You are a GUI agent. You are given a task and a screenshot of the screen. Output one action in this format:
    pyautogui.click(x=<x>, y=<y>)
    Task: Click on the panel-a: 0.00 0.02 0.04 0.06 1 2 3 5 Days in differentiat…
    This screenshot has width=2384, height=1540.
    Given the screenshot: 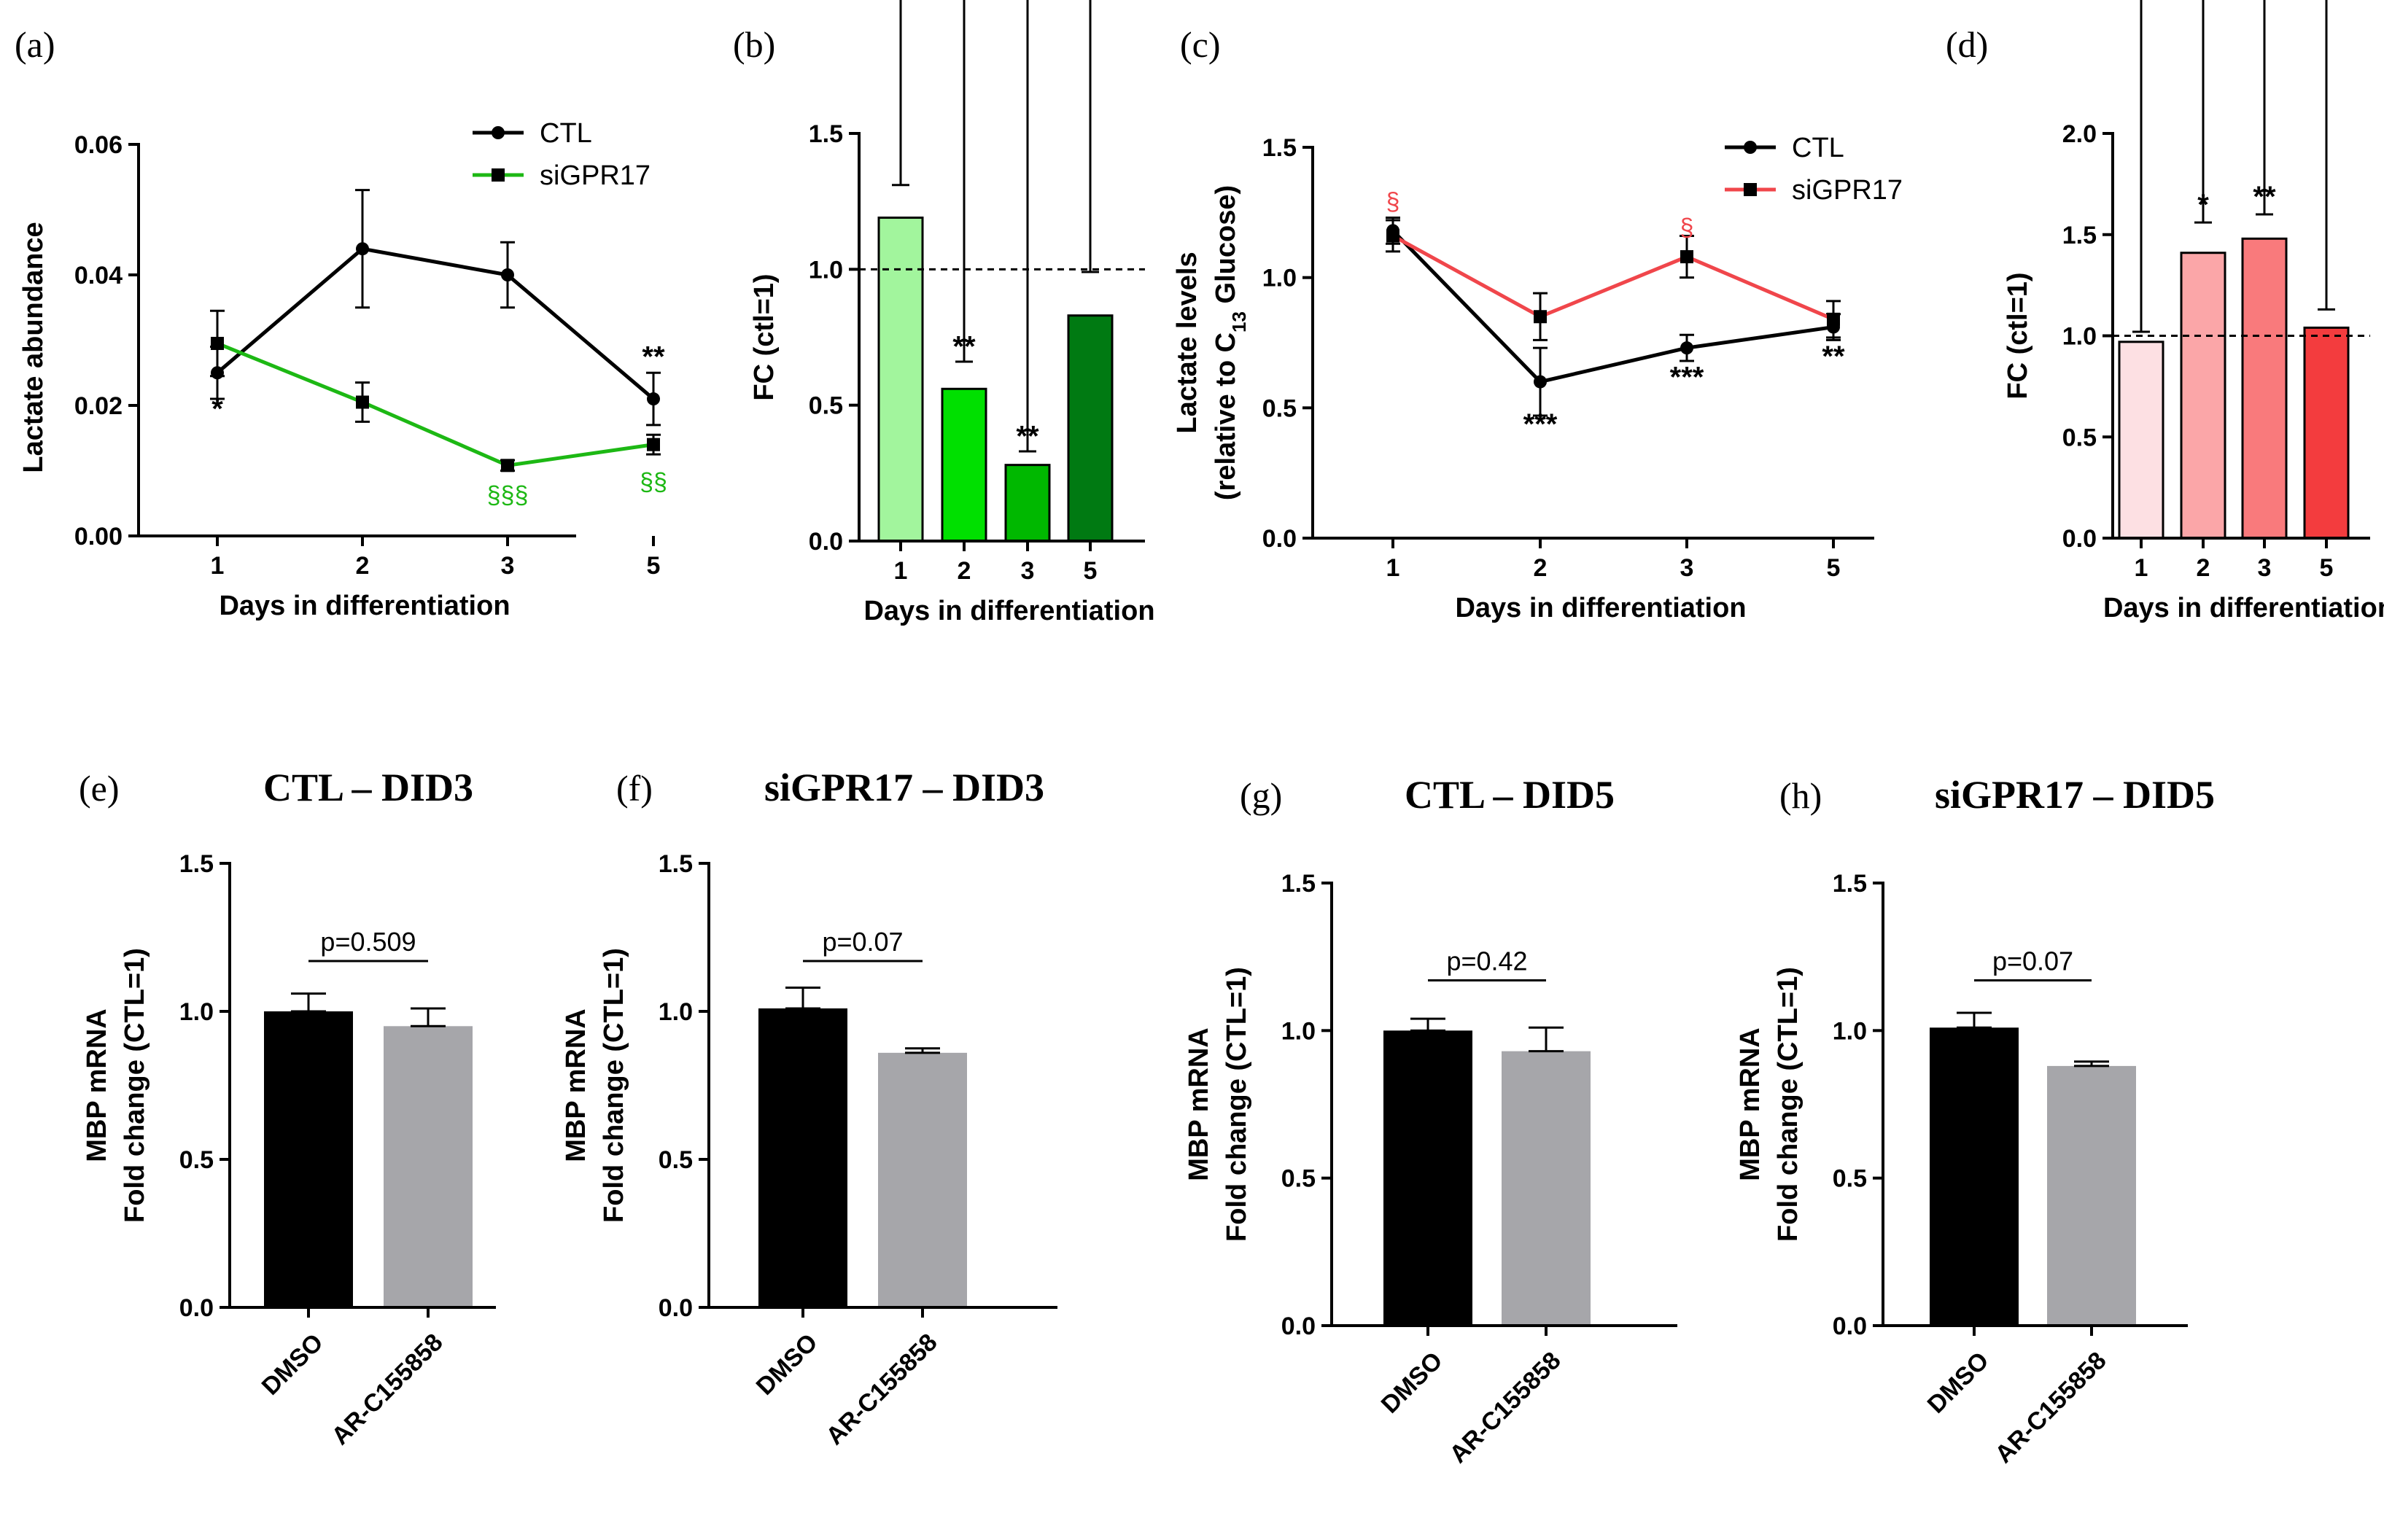 What is the action you would take?
    pyautogui.click(x=342, y=369)
    